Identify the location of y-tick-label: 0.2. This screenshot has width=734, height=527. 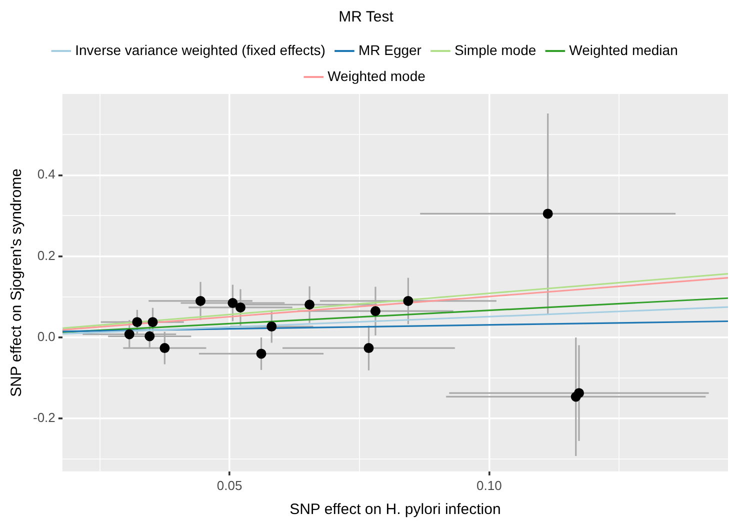
(46, 255).